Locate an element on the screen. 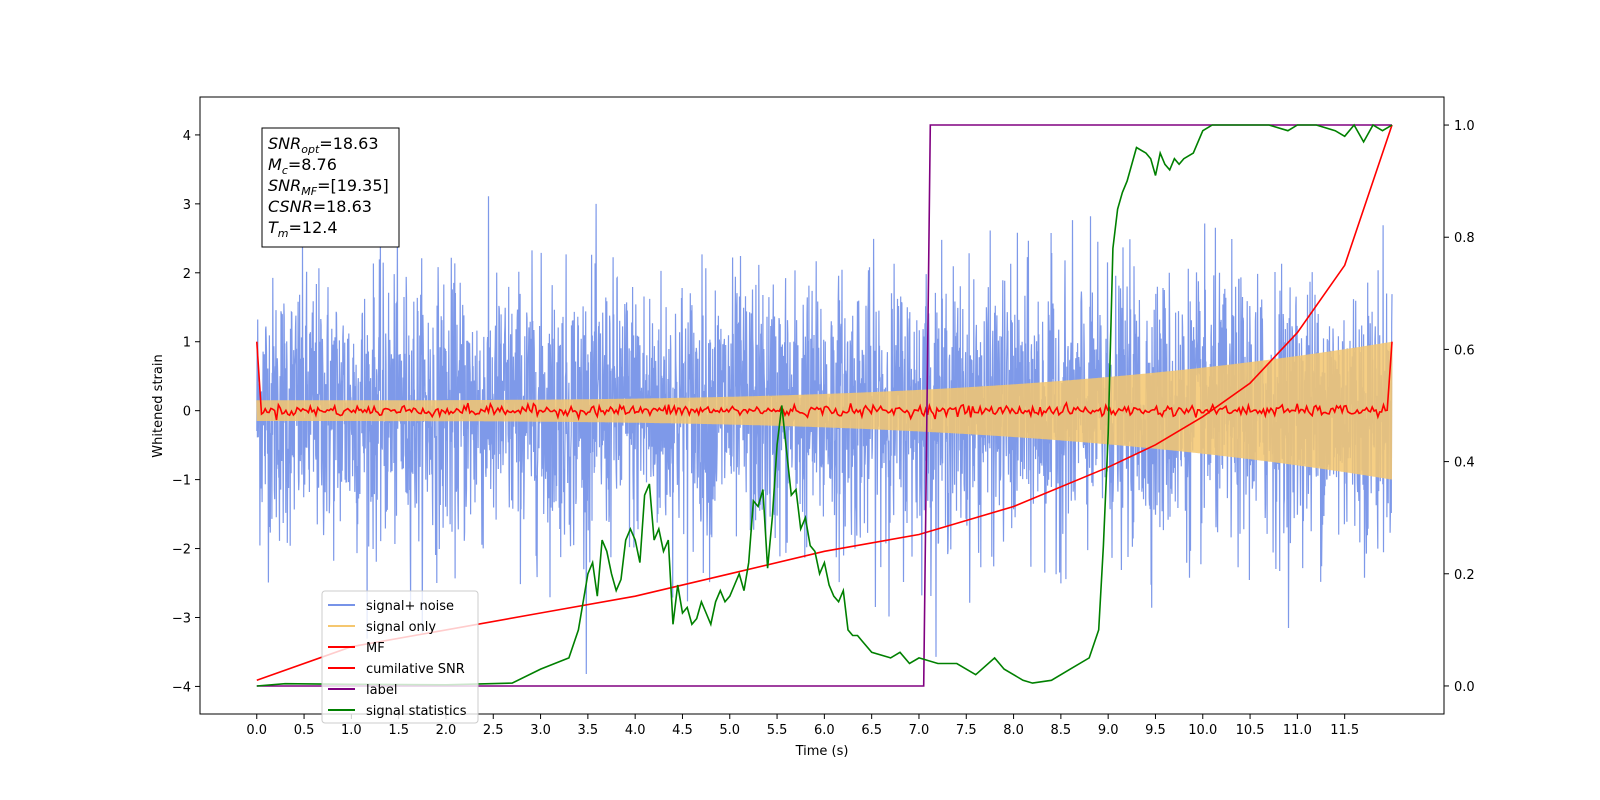 This screenshot has height=800, width=1600. legend-label: signal statistics is located at coordinates (416, 711).